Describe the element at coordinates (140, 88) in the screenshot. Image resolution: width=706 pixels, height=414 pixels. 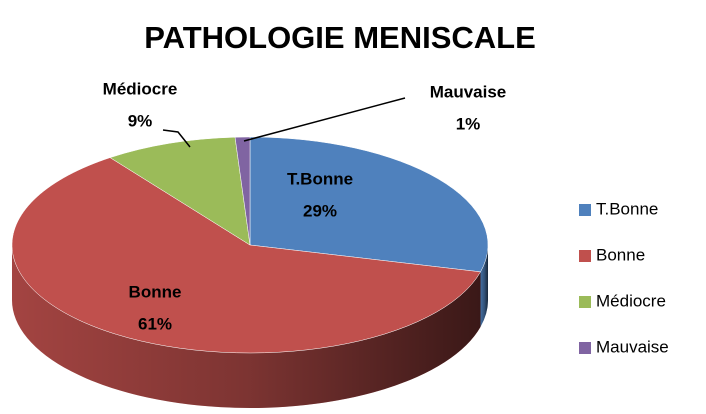
I see `data-label-name: Médiocre` at that location.